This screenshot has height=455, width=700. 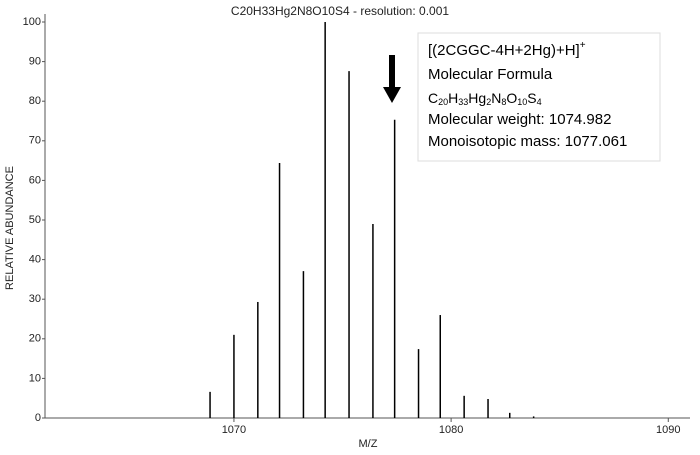 What do you see at coordinates (527, 141) in the screenshot?
I see `monoisotopic-mass: Monoisotopic mass: 1077.061` at bounding box center [527, 141].